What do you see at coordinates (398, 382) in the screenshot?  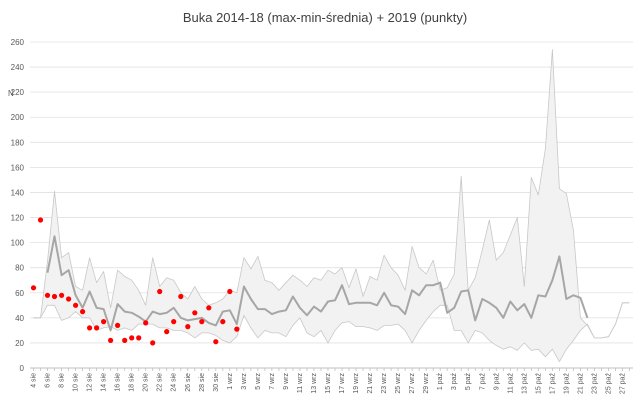 I see `x-tick-label: 25 wrz` at bounding box center [398, 382].